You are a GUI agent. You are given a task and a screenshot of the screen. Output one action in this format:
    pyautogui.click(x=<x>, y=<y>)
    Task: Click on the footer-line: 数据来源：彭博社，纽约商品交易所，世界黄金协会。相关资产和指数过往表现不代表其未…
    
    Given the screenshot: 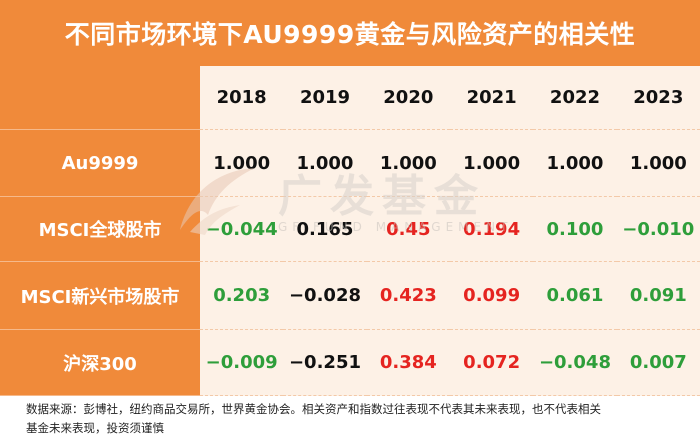 What is the action you would take?
    pyautogui.click(x=313, y=409)
    